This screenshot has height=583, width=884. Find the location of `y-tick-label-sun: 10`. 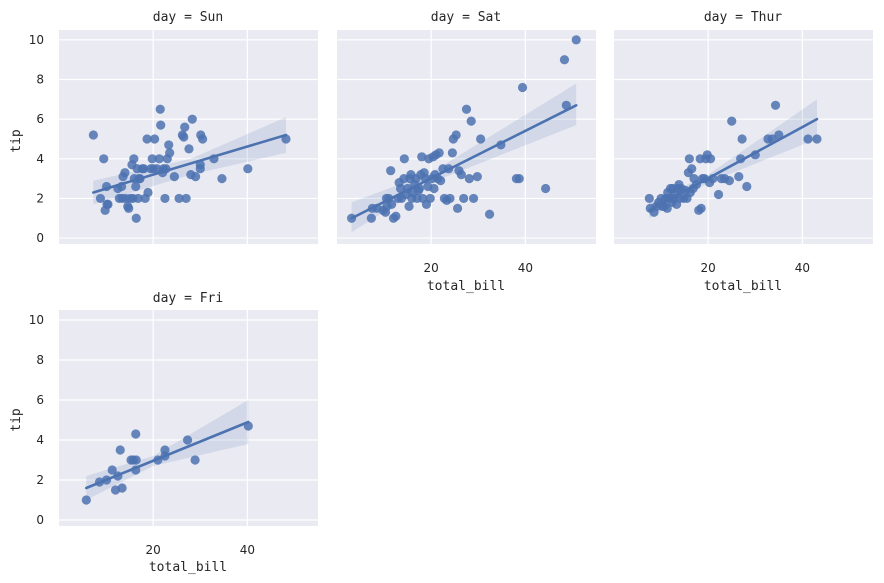

y-tick-label-sun: 10 is located at coordinates (36, 40).